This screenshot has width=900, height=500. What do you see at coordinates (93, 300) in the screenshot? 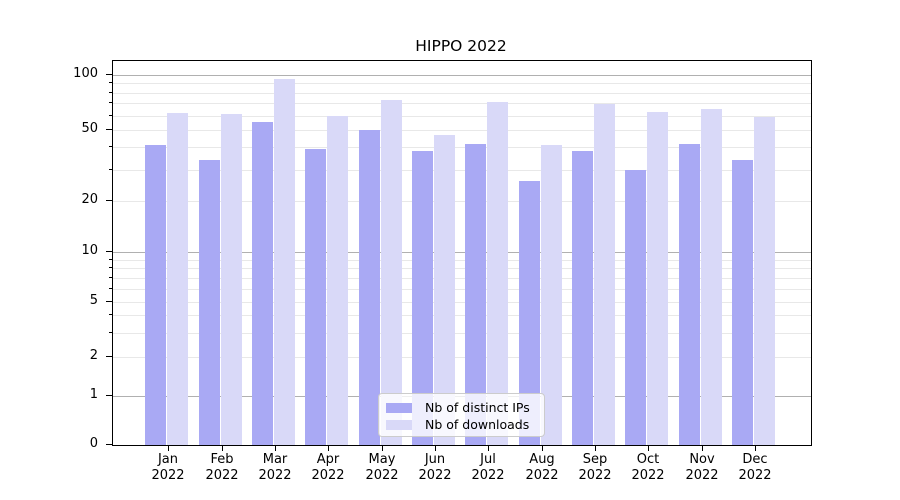
I see `y-tick-label: 5` at bounding box center [93, 300].